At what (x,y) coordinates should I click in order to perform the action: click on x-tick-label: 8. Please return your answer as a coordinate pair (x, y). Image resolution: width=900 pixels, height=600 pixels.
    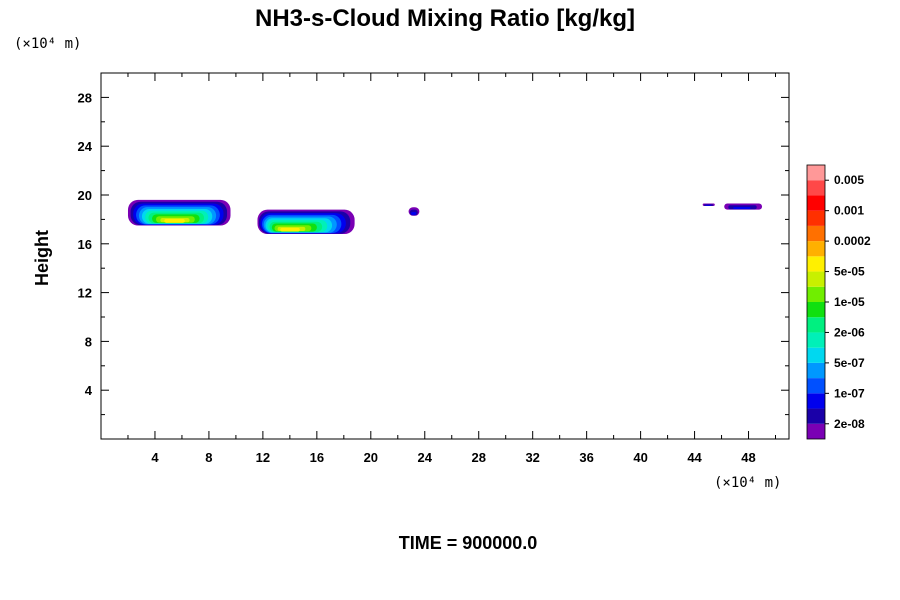
    Looking at the image, I should click on (208, 457).